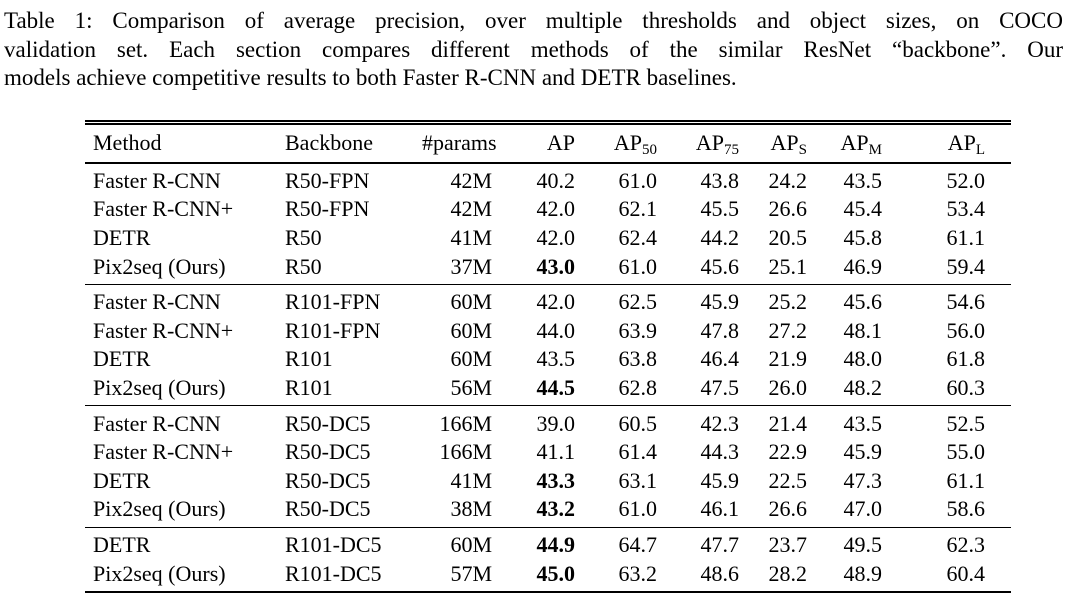 This screenshot has height=596, width=1067. I want to click on cell-apm: 47.0, so click(863, 509).